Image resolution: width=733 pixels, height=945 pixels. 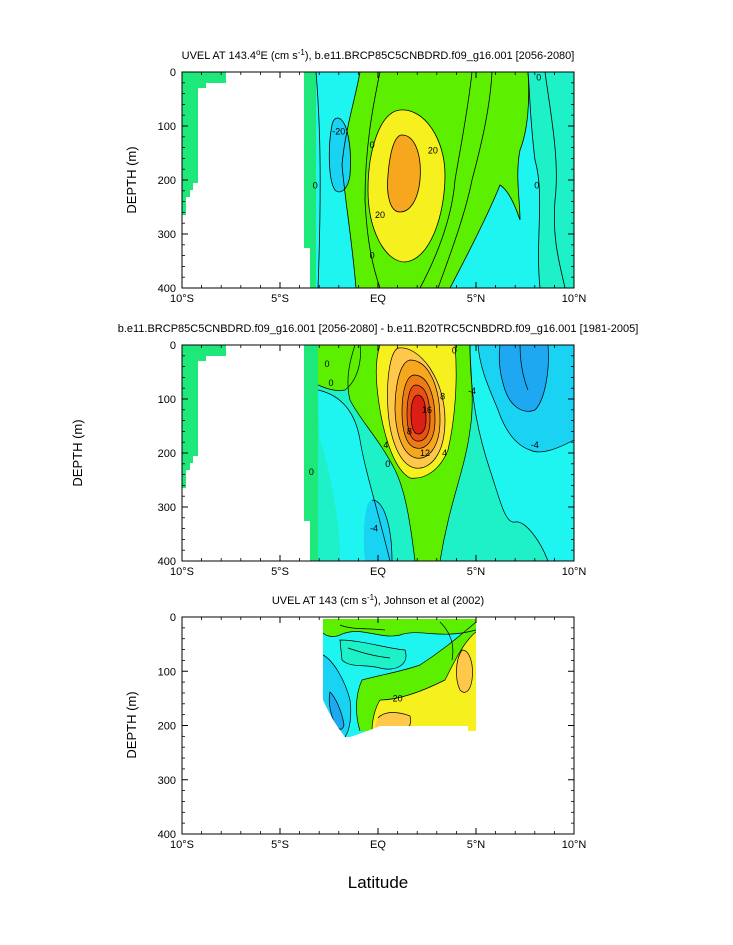 What do you see at coordinates (424, 439) in the screenshot?
I see `panel-2-contour-labels: 0 0 4 8 16 12 8 0 4 0 -4 -4 0 -4` at bounding box center [424, 439].